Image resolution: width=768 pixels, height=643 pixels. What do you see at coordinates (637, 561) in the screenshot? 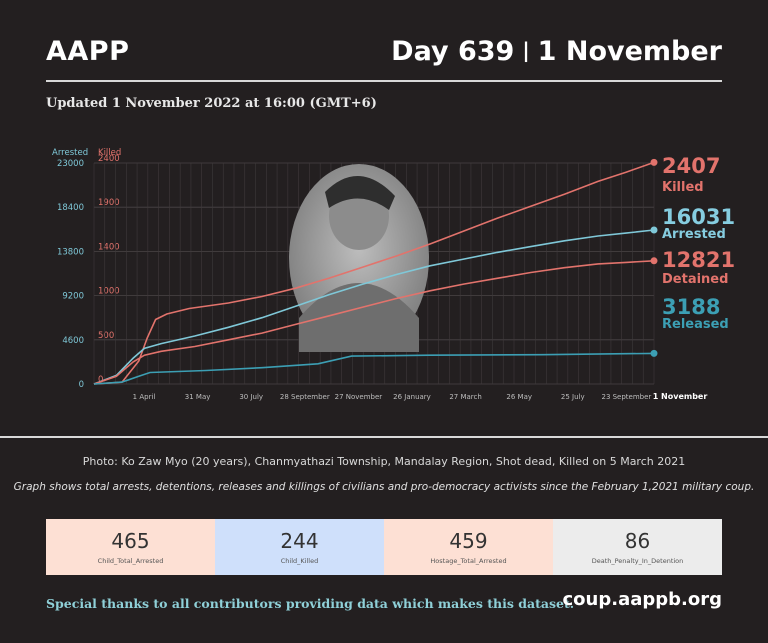
I see `stat-label: Death_Penalty_In_Detention` at bounding box center [637, 561].